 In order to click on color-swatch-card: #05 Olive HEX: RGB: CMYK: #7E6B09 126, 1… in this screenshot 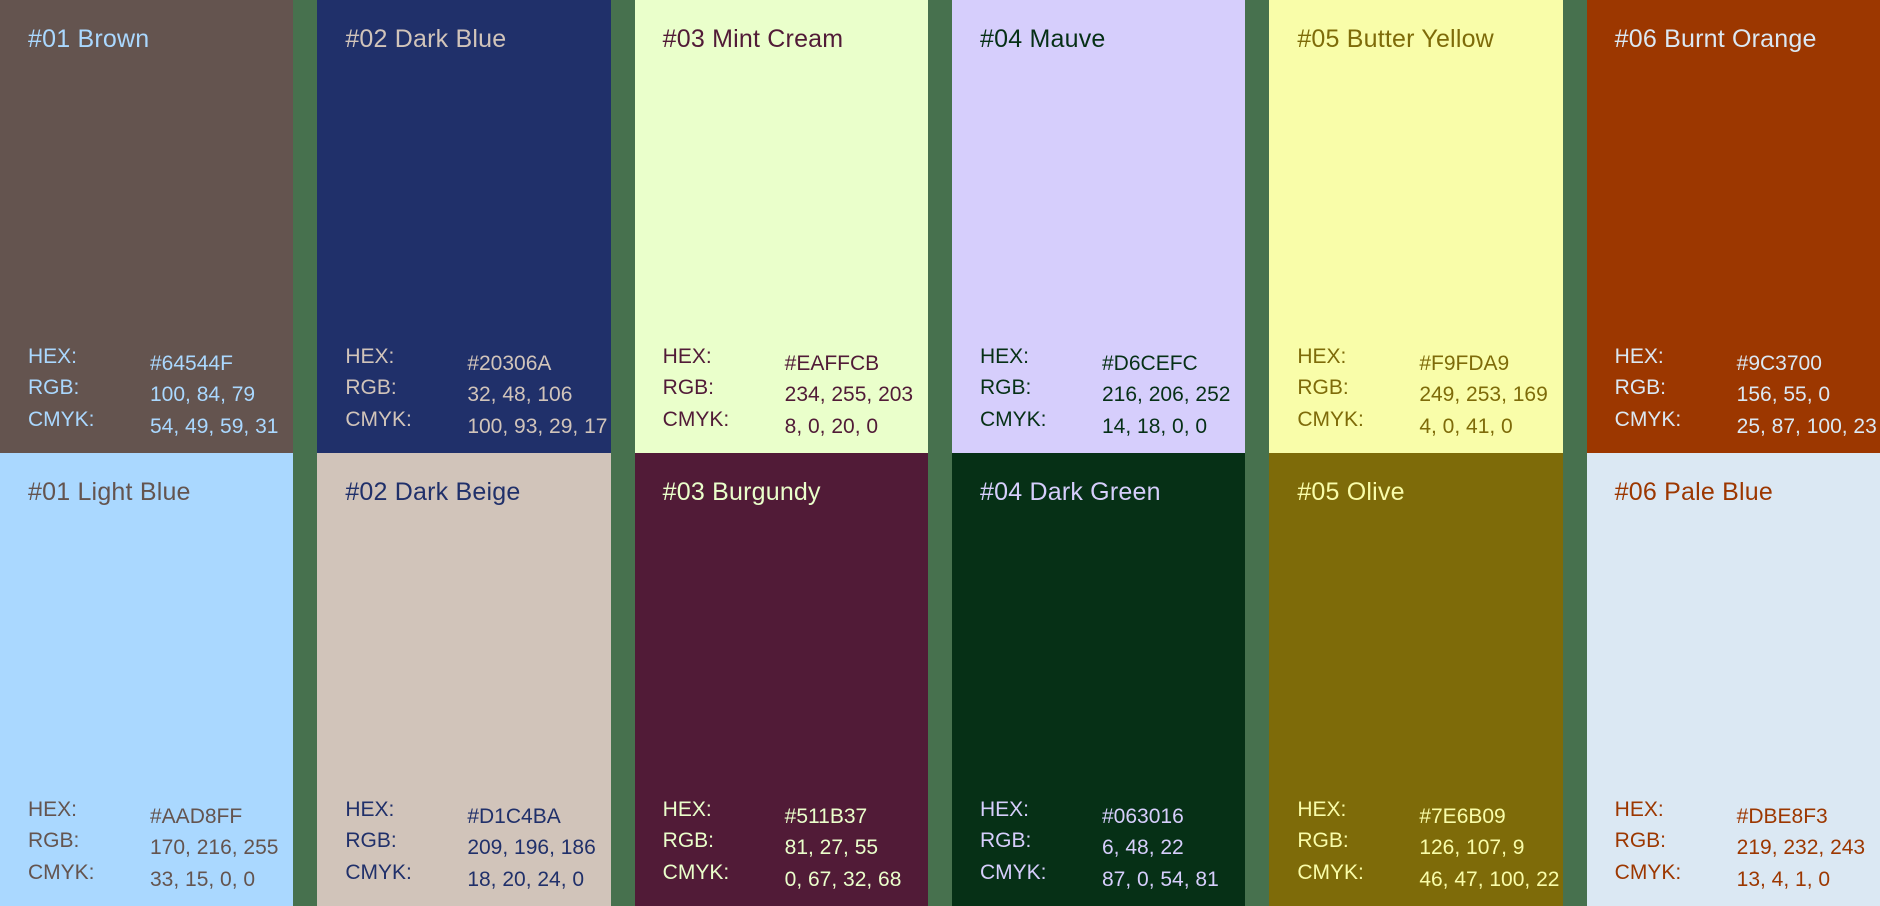, I will do `click(1416, 679)`.